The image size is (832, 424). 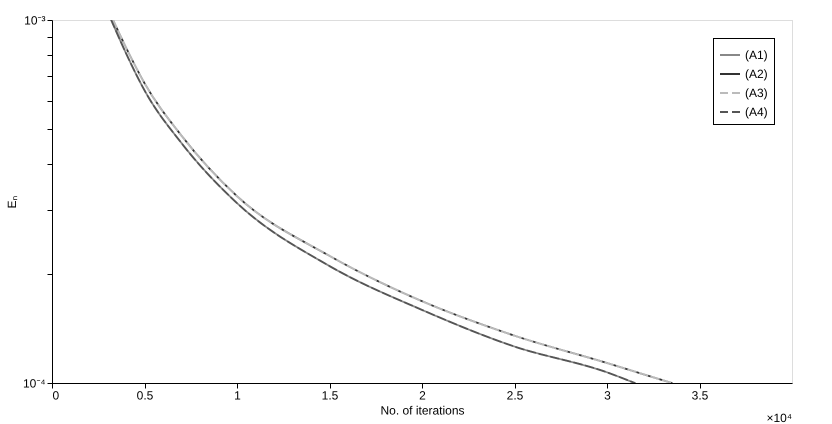 What do you see at coordinates (700, 395) in the screenshot?
I see `x-tick-label: 3.5` at bounding box center [700, 395].